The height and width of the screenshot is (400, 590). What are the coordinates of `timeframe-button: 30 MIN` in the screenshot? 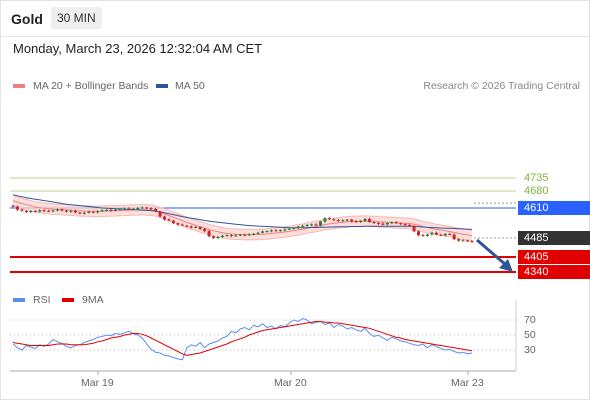 It's located at (76, 18).